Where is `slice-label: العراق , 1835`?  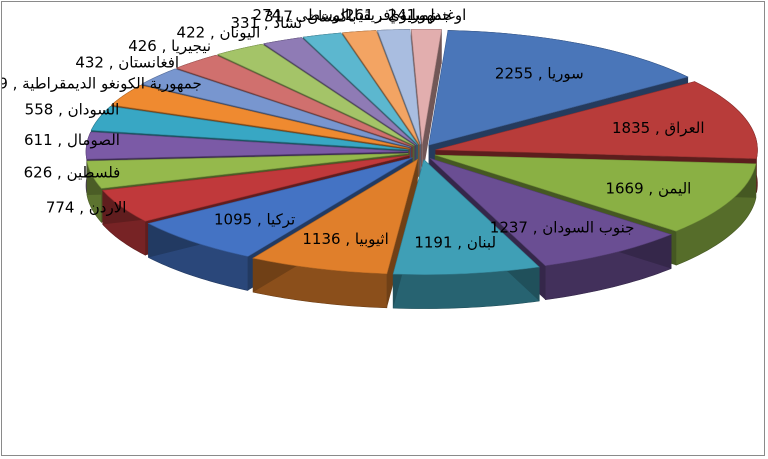 slice-label: العراق , 1835 is located at coordinates (658, 128).